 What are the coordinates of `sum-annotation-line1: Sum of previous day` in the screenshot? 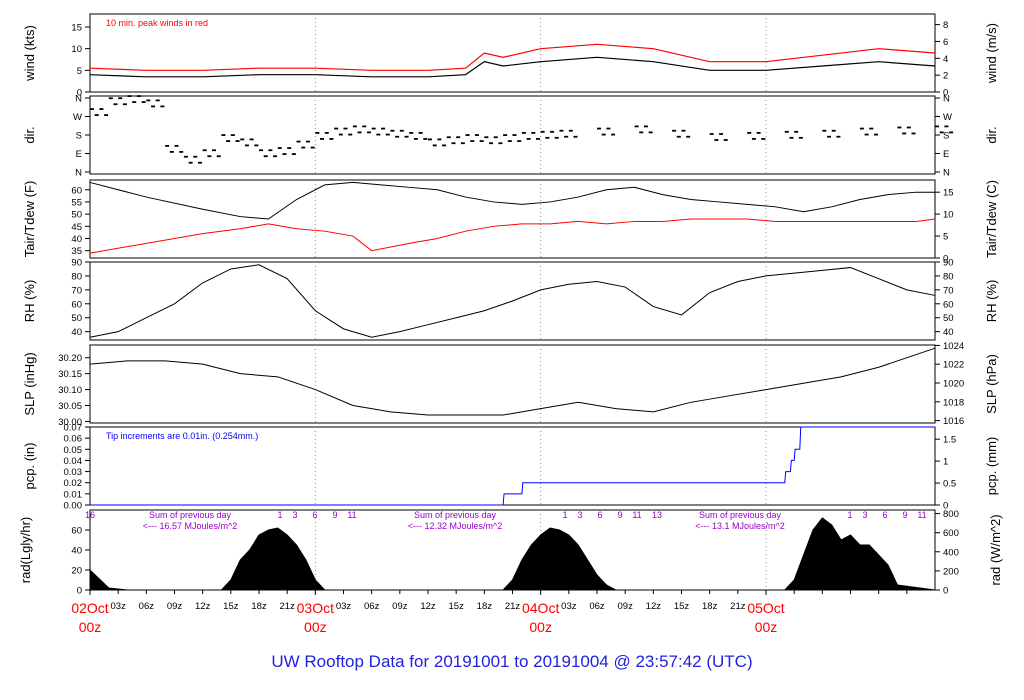 It's located at (455, 515).